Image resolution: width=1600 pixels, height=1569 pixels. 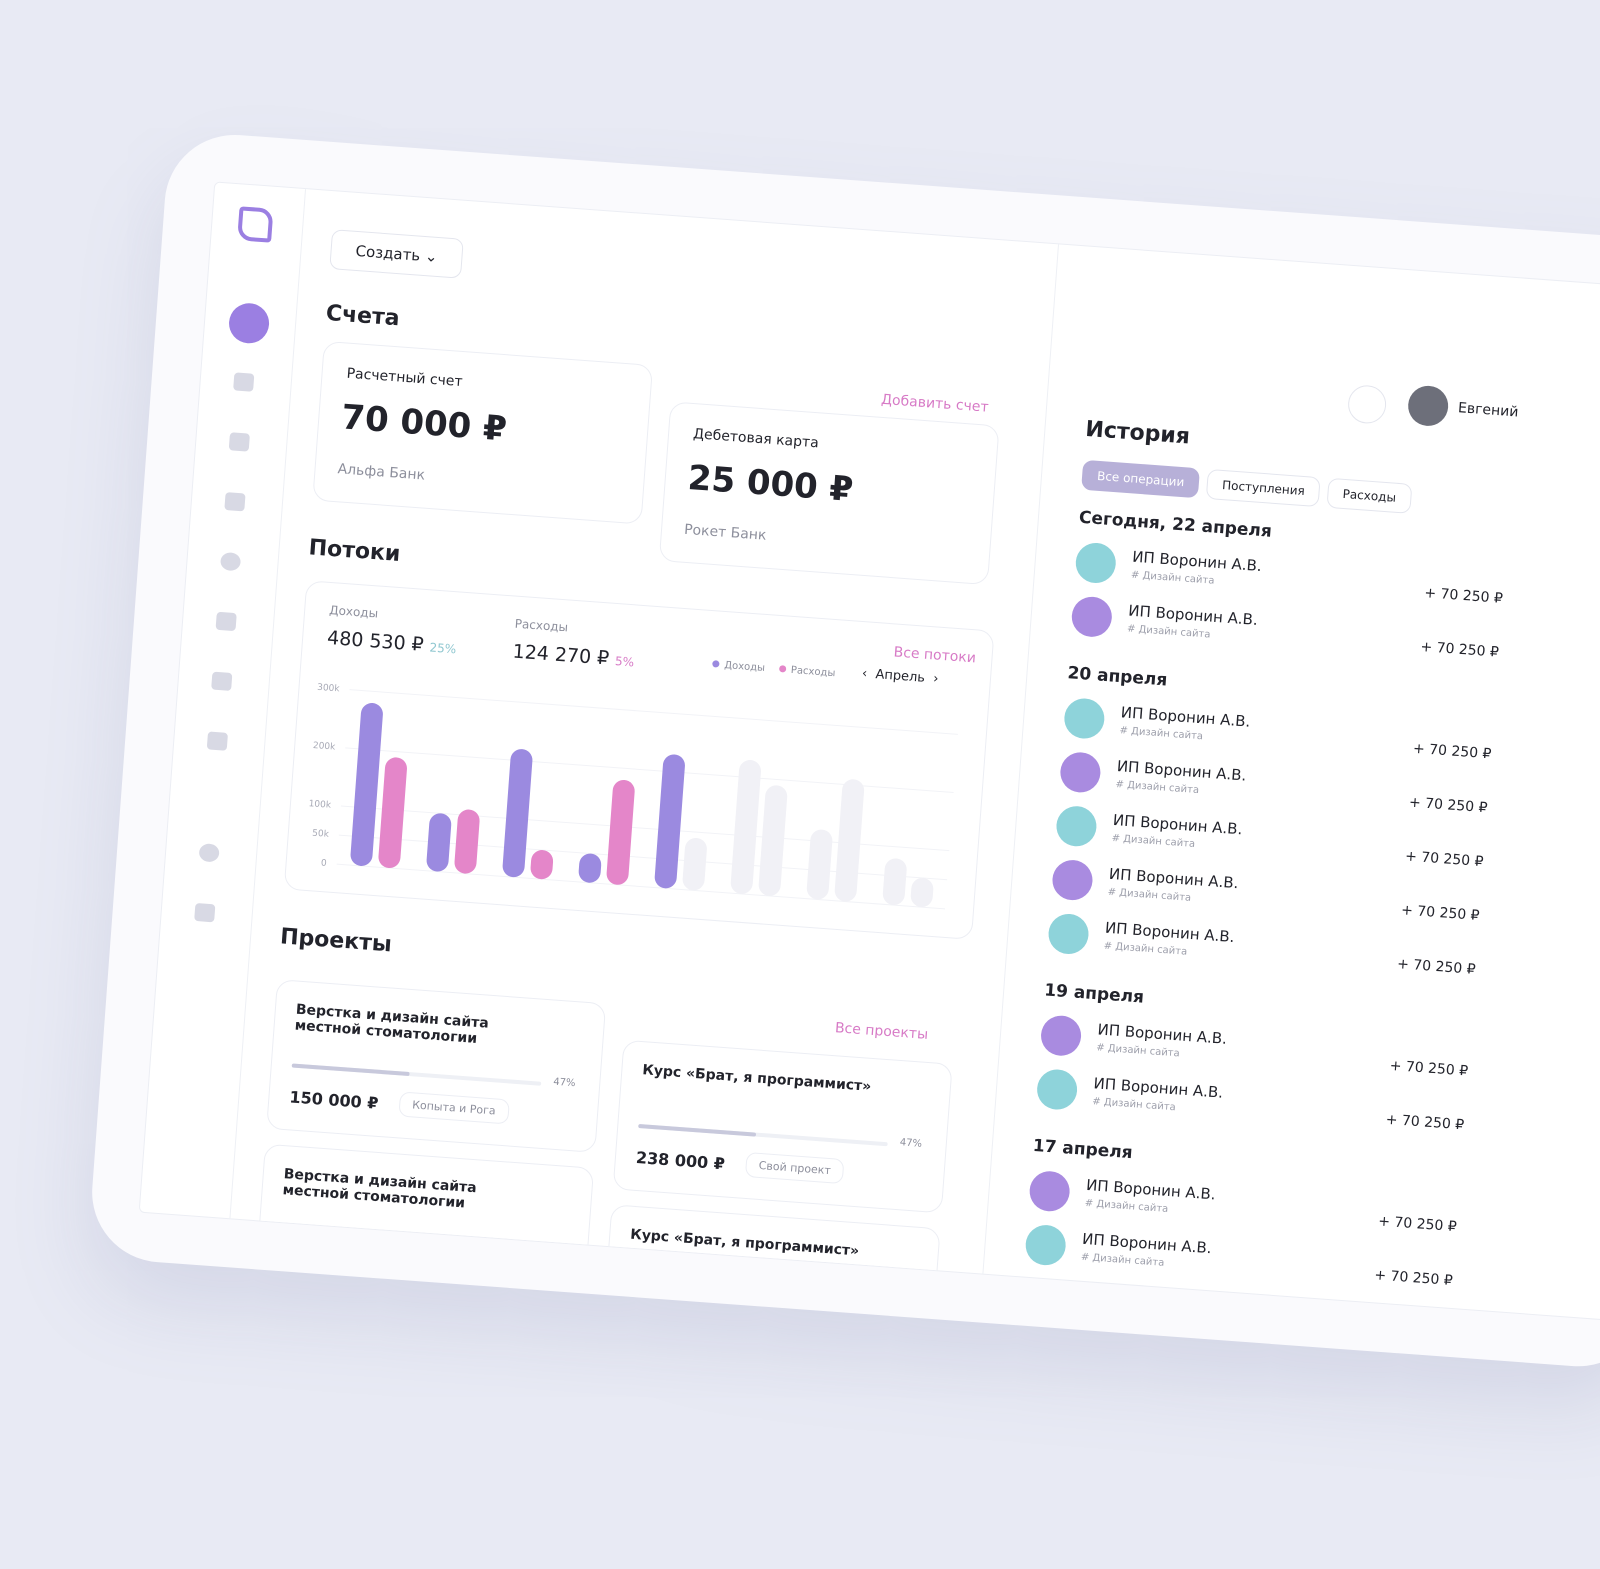 What do you see at coordinates (209, 853) in the screenshot?
I see `nav-settings` at bounding box center [209, 853].